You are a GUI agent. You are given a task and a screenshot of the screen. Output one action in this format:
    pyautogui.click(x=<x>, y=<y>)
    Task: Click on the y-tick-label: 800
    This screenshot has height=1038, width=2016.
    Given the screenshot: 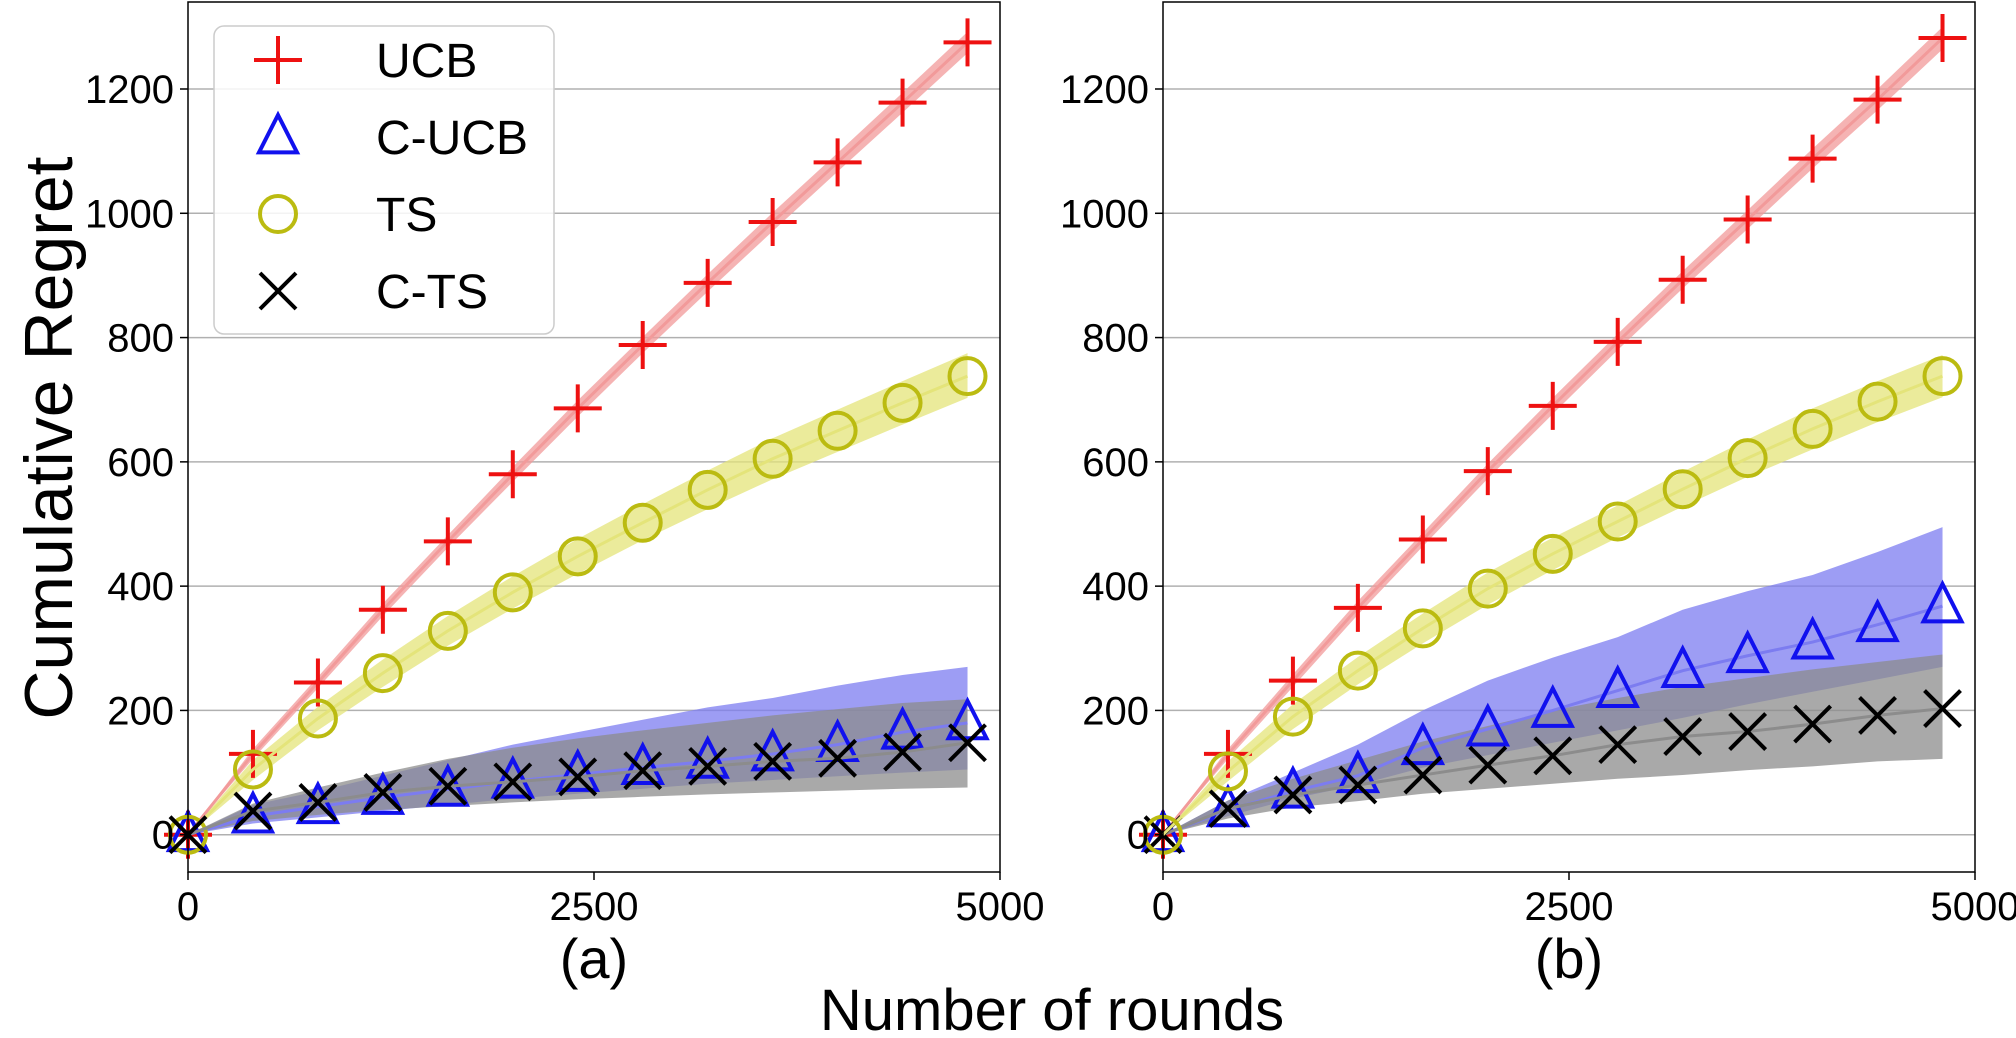 What is the action you would take?
    pyautogui.click(x=140, y=339)
    